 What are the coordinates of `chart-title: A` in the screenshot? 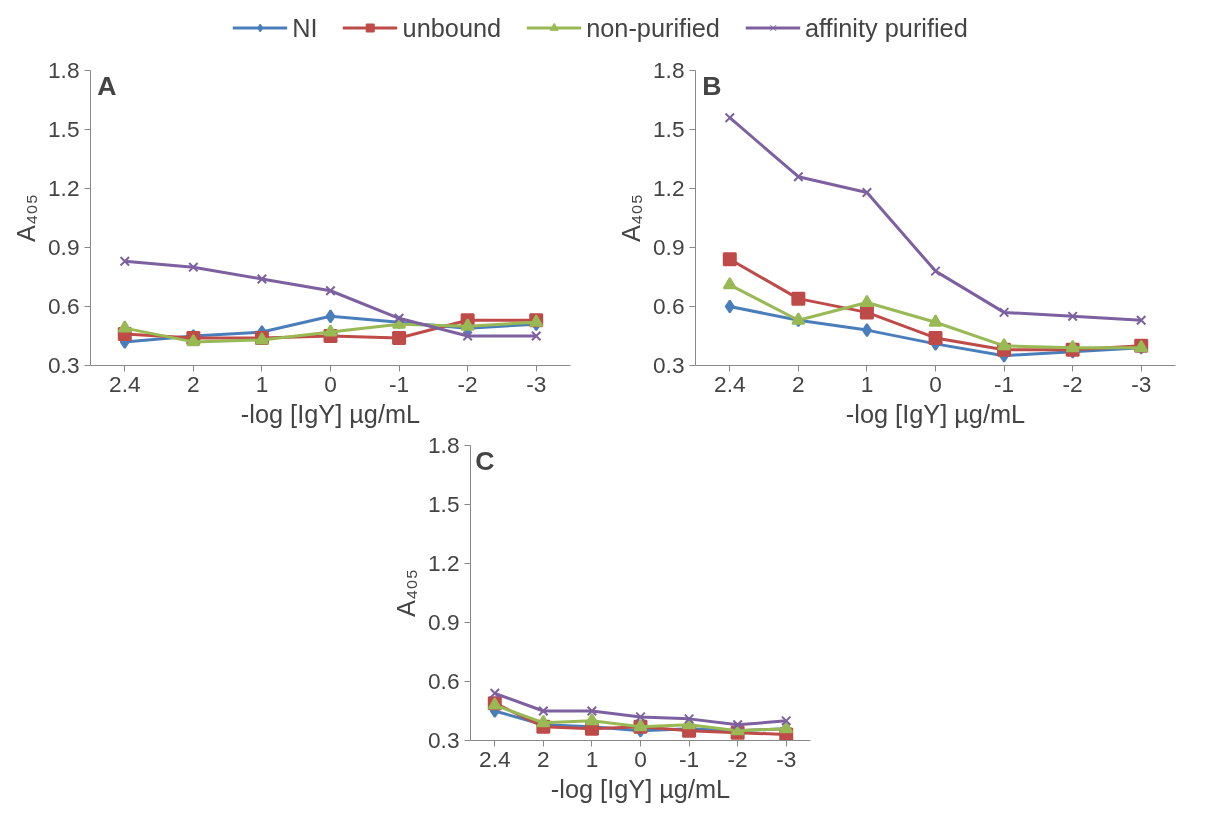 It's located at (107, 85).